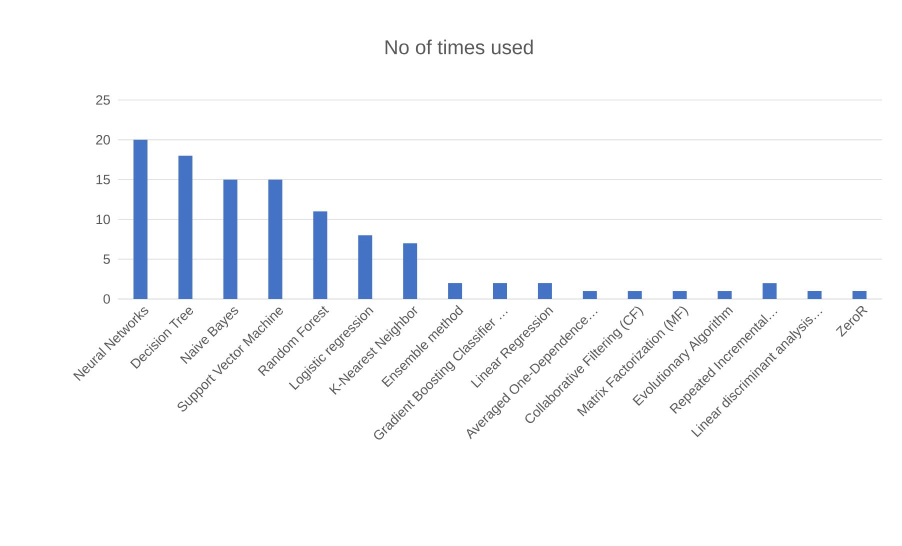 The height and width of the screenshot is (546, 902). I want to click on y-tick-label: 5, so click(107, 259).